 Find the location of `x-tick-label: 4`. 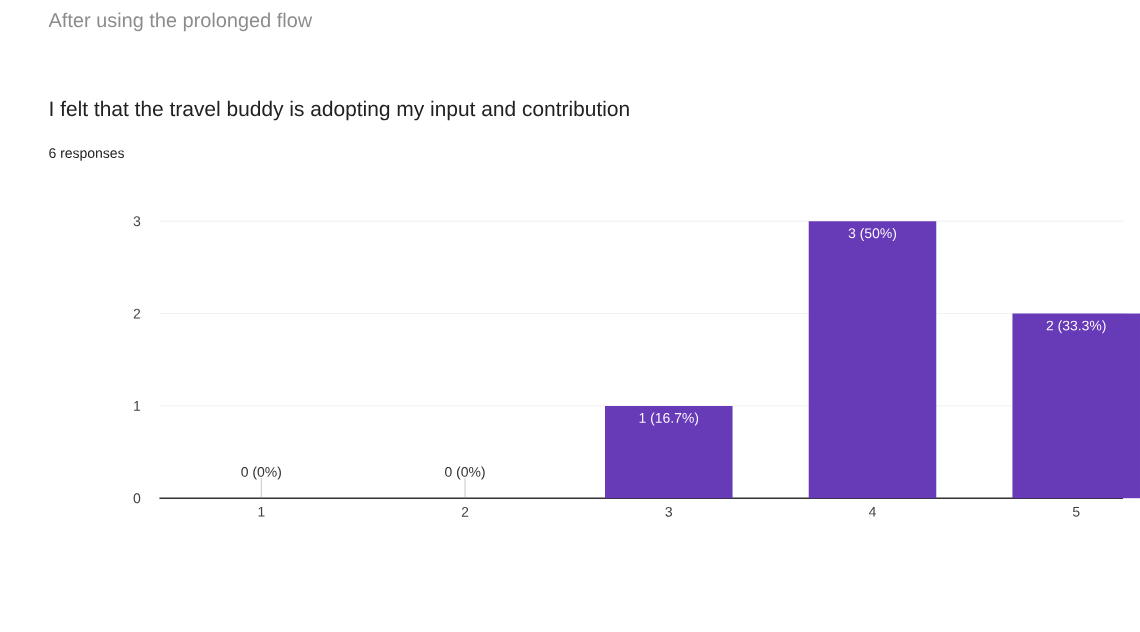

x-tick-label: 4 is located at coordinates (872, 512).